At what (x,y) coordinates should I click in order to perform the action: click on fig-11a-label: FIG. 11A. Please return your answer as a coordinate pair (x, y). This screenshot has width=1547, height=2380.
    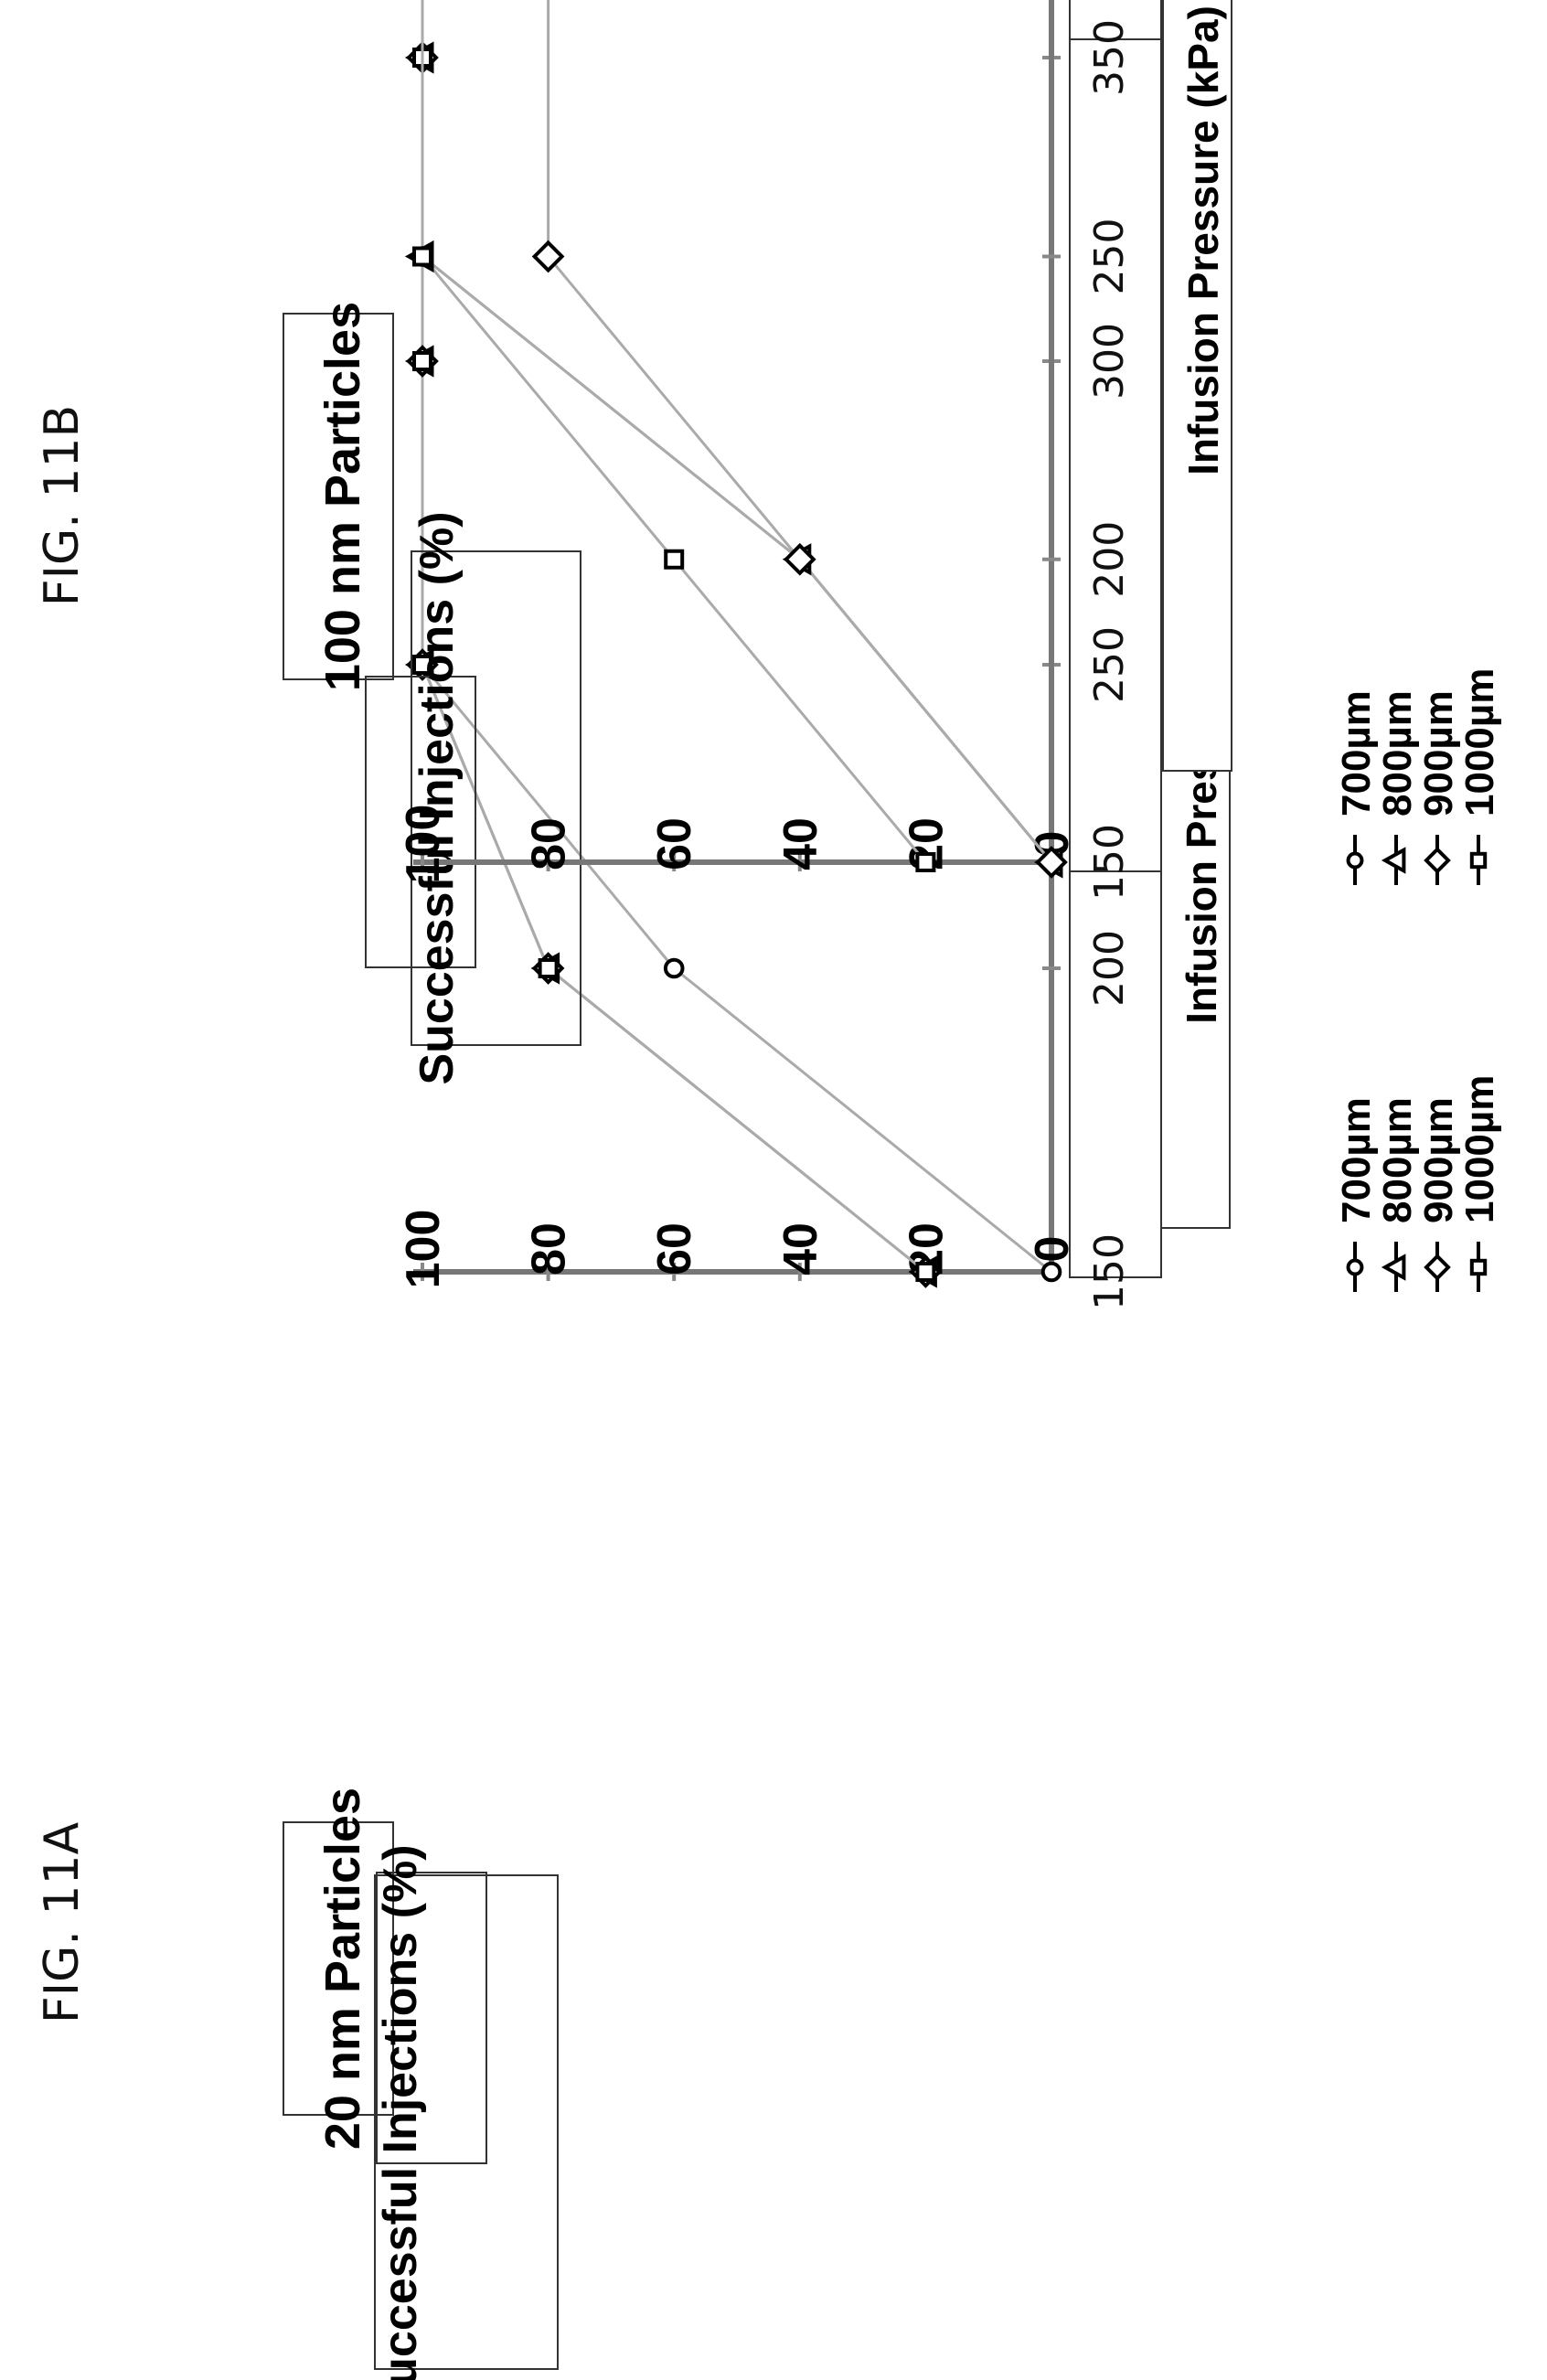
    Looking at the image, I should click on (62, 1922).